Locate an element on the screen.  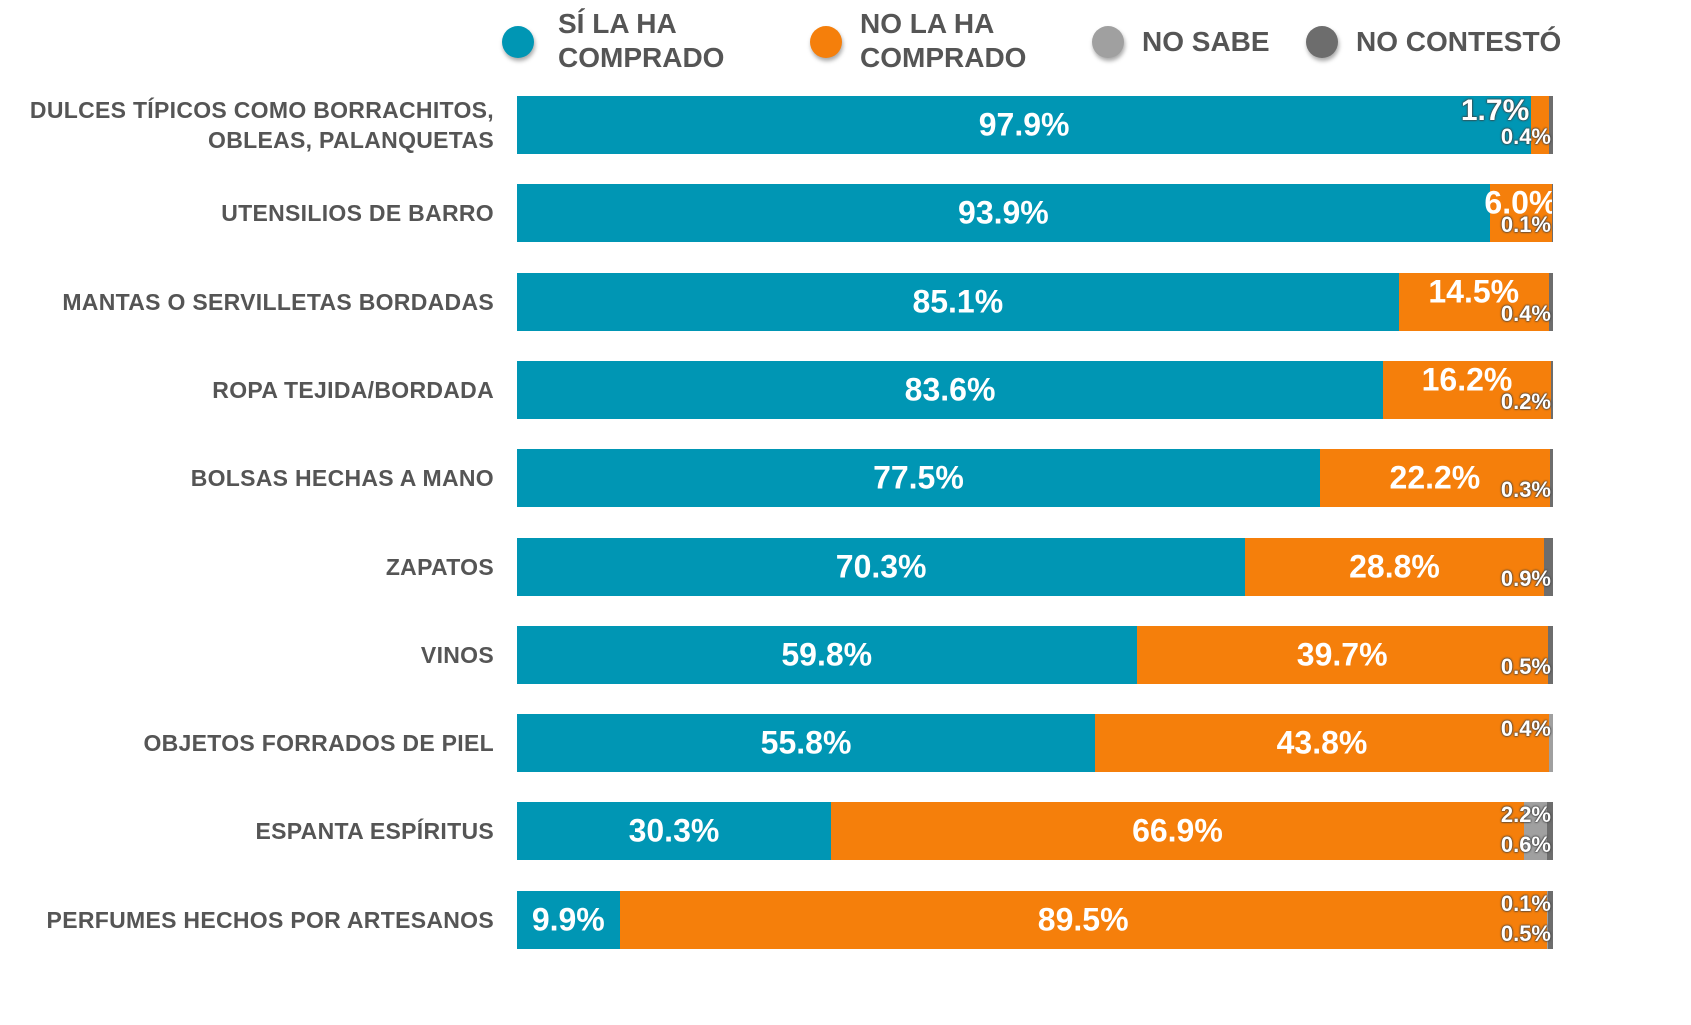
category-label: ZAPATOS is located at coordinates (439, 566).